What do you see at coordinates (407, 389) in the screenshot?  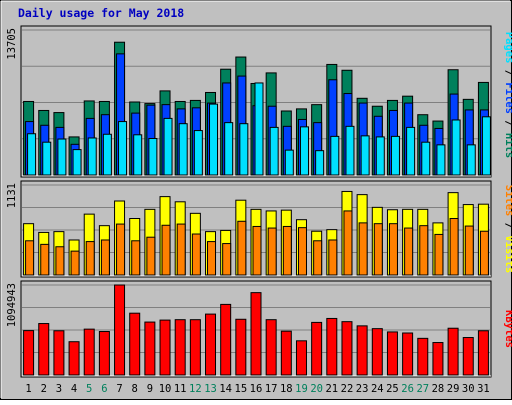 I see `x-tick-label: 26` at bounding box center [407, 389].